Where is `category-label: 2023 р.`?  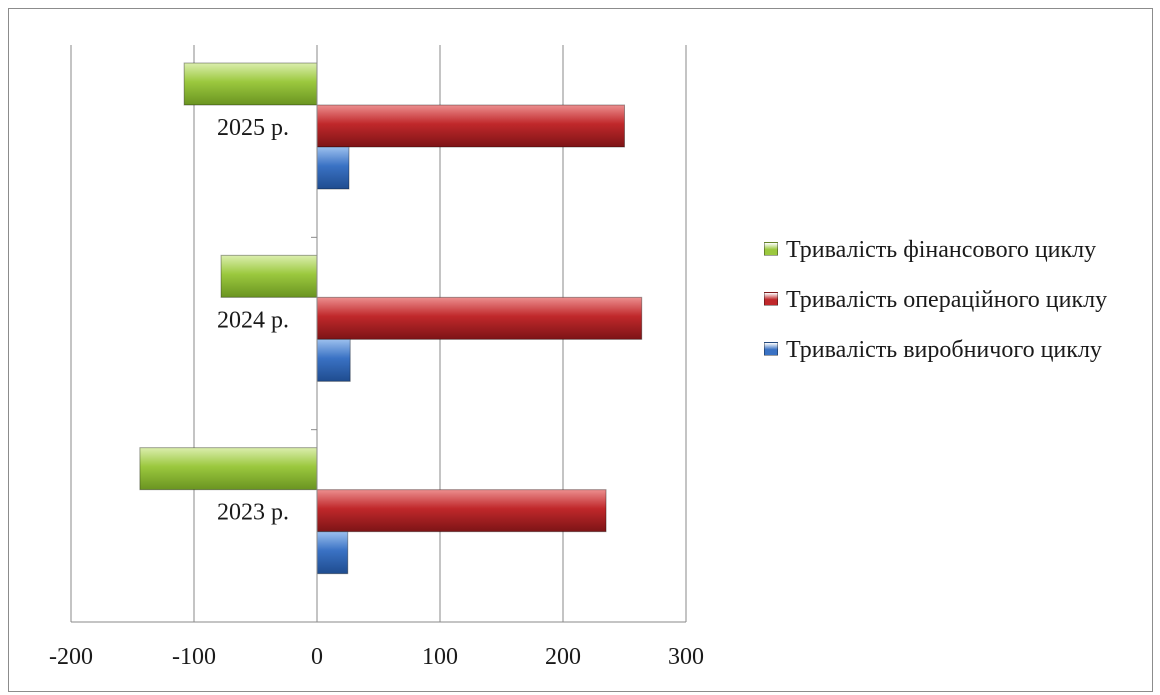 category-label: 2023 р. is located at coordinates (253, 513).